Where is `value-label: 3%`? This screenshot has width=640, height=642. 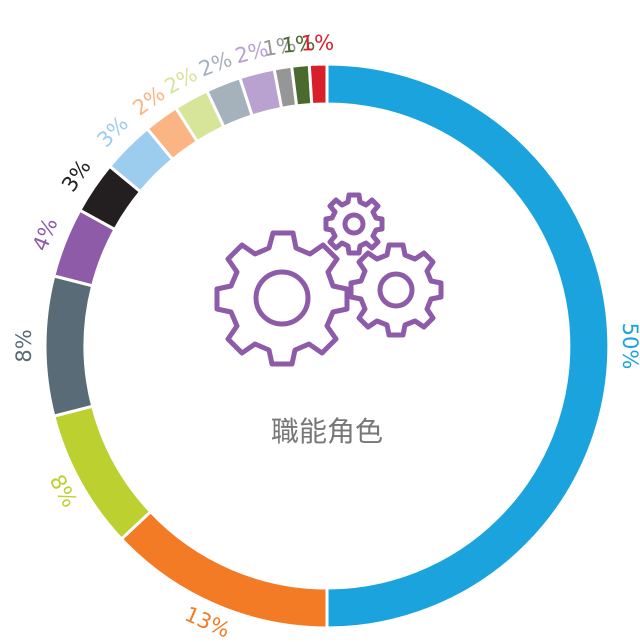 value-label: 3% is located at coordinates (76, 175).